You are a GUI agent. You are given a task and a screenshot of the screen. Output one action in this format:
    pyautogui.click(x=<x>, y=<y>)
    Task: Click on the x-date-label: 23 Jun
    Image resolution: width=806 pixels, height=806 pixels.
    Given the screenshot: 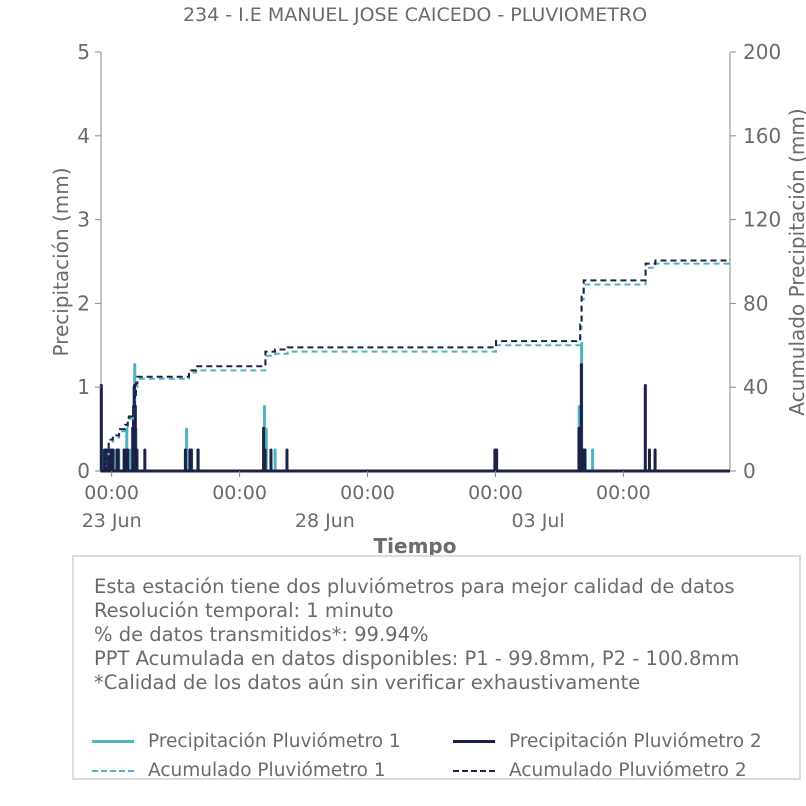 What is the action you would take?
    pyautogui.click(x=112, y=521)
    